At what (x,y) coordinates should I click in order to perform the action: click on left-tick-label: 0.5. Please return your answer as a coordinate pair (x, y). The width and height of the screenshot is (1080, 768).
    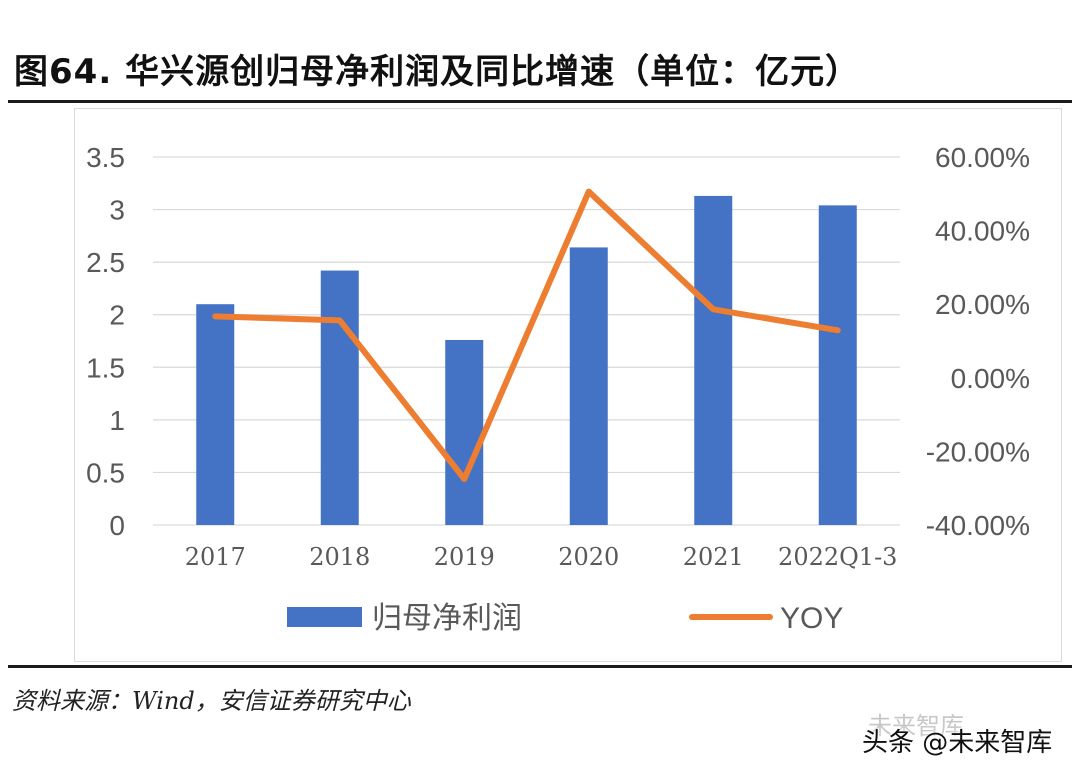
    Looking at the image, I should click on (105, 472).